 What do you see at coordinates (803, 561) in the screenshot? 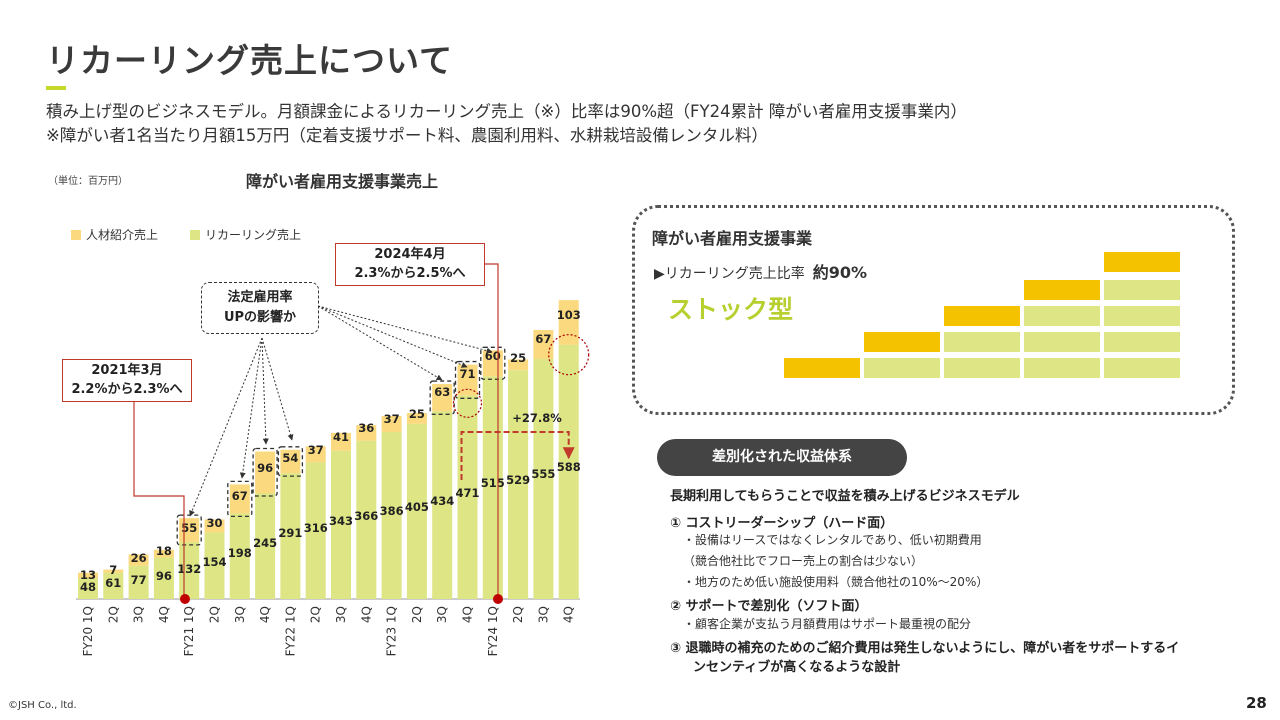
I see `point-1-item-b: （競合他社比でフロー売上の割合は少ない）` at bounding box center [803, 561].